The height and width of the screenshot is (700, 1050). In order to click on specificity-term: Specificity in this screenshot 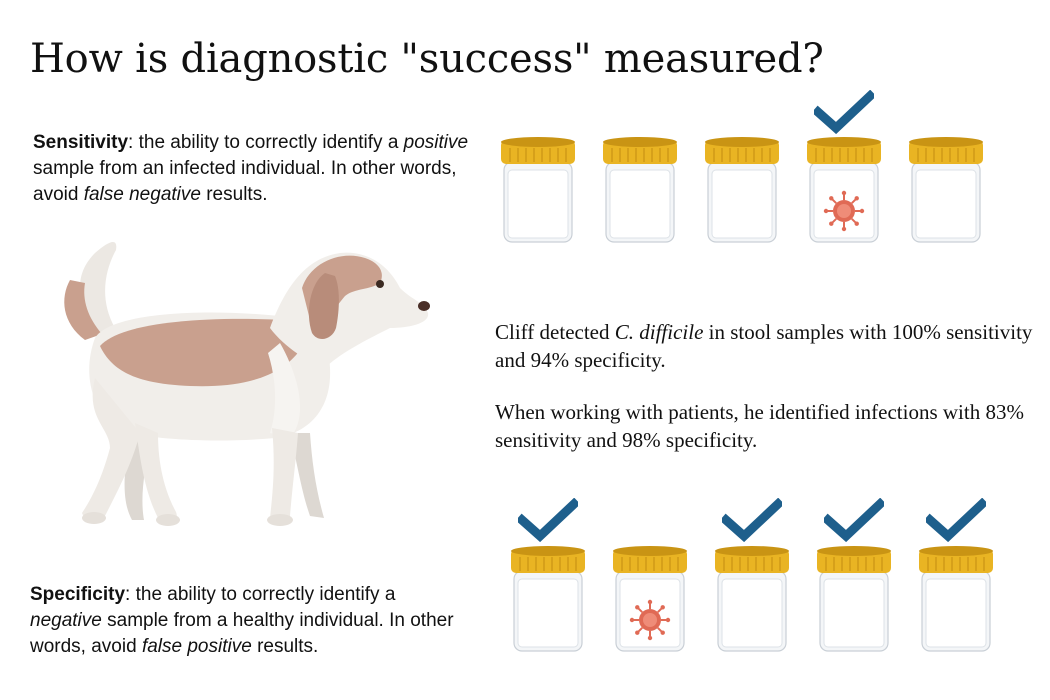, I will do `click(78, 594)`.